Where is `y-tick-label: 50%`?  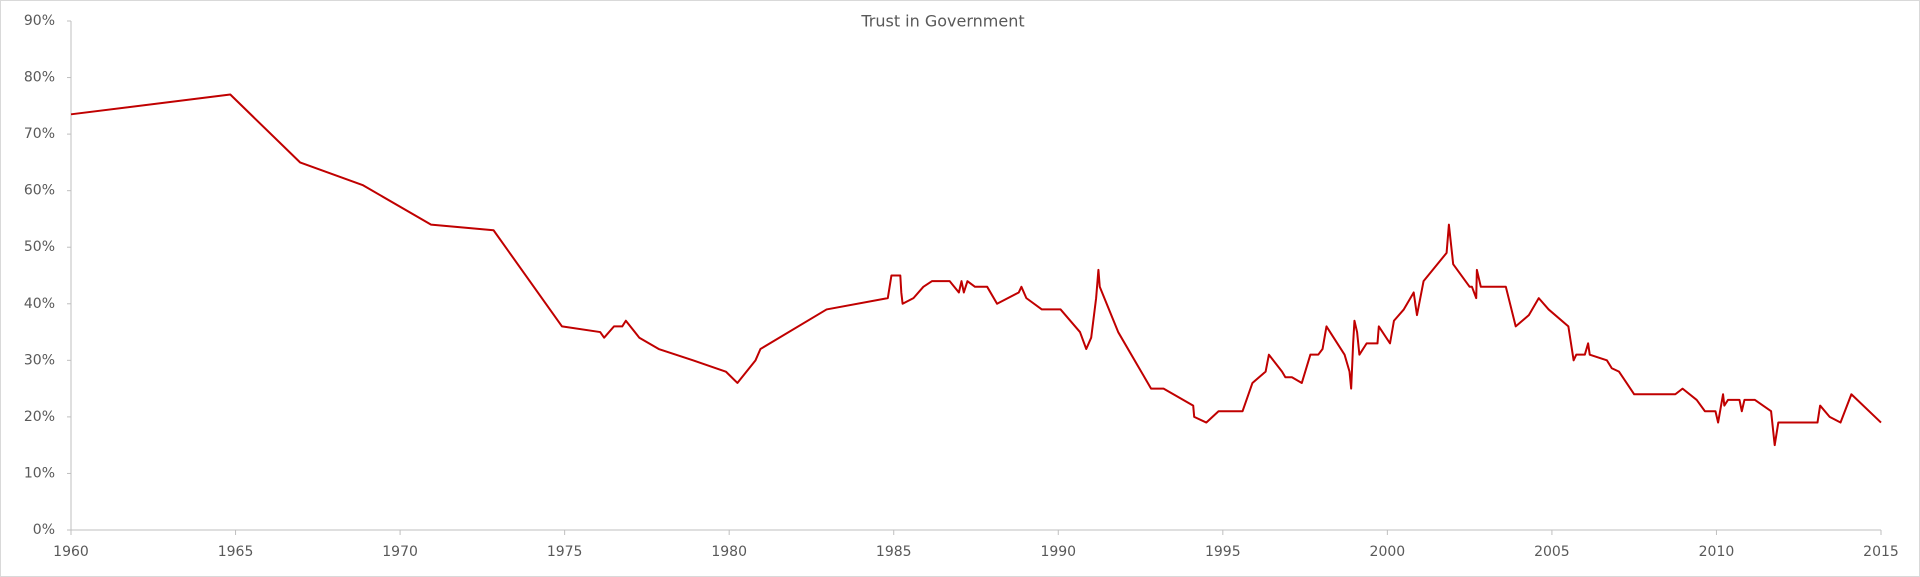
y-tick-label: 50% is located at coordinates (39, 247).